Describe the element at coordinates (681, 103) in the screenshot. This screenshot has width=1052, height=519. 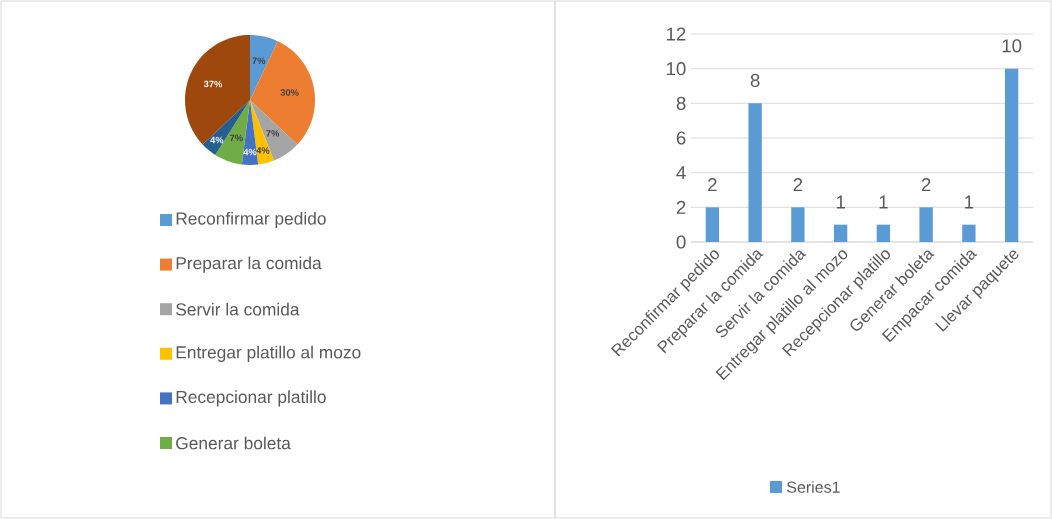
I see `y-tick-label: 8` at that location.